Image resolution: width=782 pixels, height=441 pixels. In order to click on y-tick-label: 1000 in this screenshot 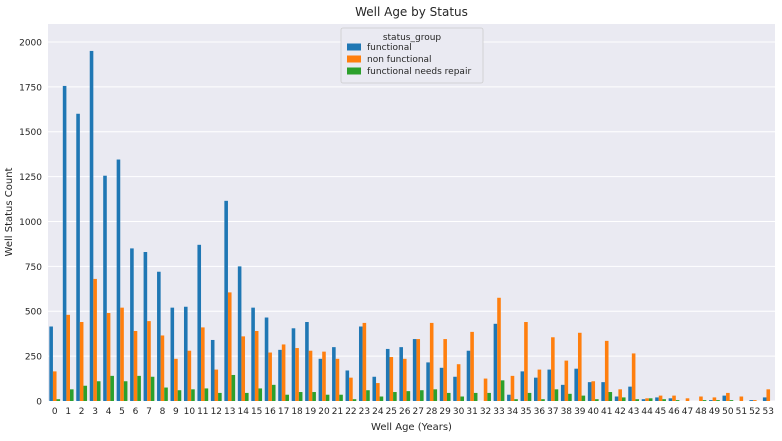, I will do `click(30, 223)`.